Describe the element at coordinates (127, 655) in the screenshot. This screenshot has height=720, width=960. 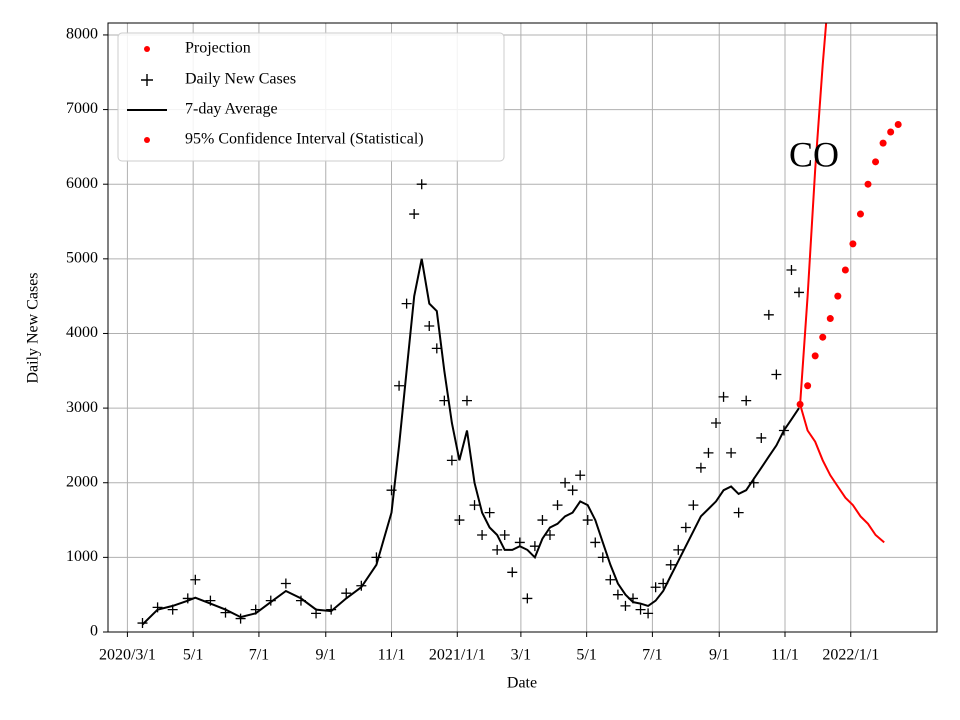
I see `x-tick-label: 2020/3/1` at that location.